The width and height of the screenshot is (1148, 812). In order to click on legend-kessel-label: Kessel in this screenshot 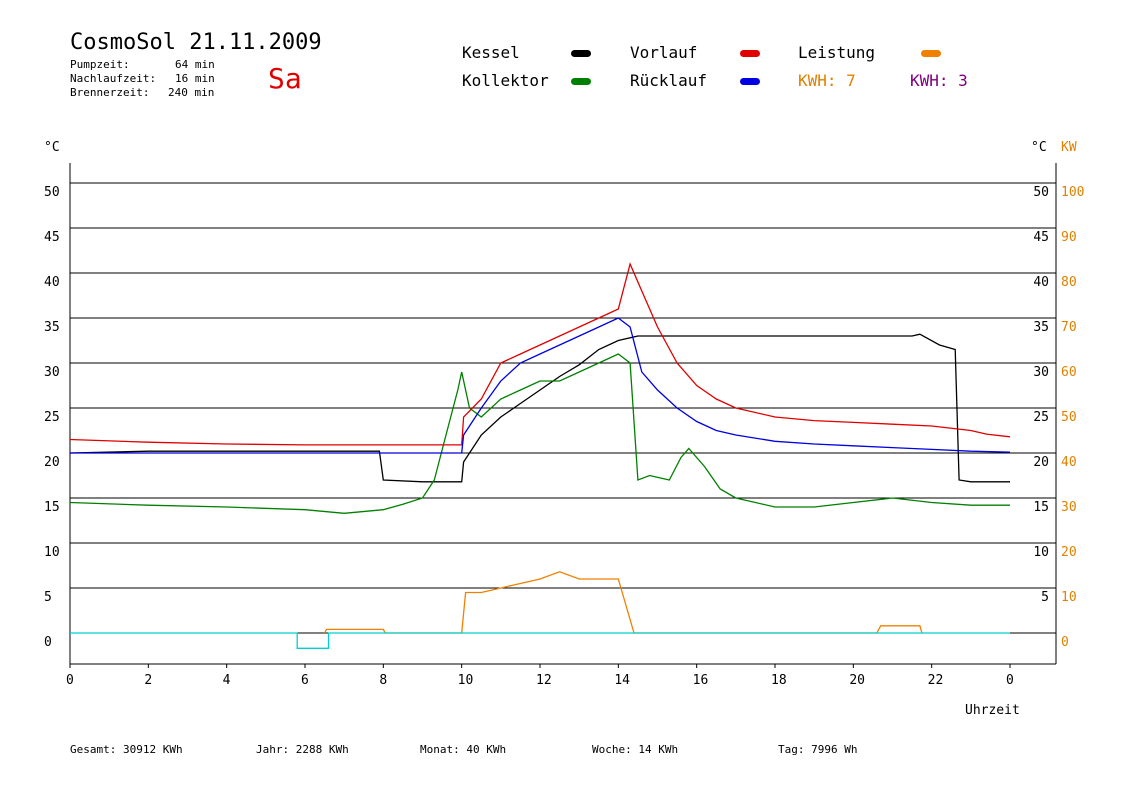, I will do `click(491, 52)`.